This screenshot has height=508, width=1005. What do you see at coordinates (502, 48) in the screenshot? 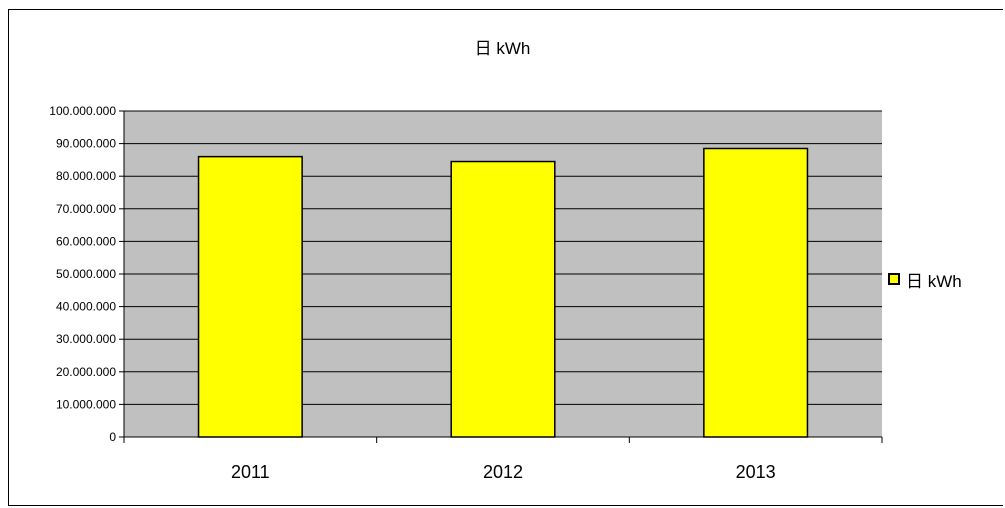
I see `chart-title: 日 kWh` at bounding box center [502, 48].